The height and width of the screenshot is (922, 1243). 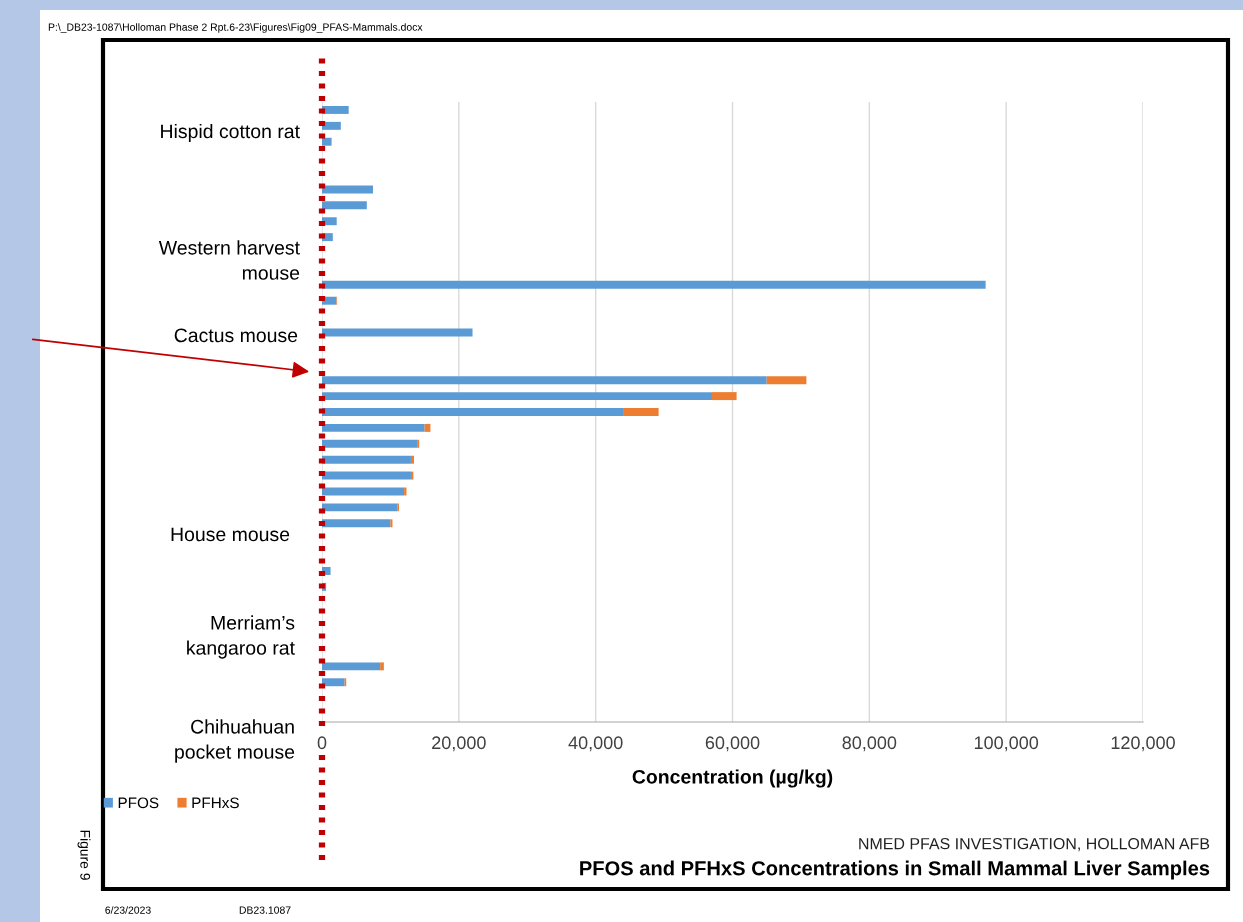 What do you see at coordinates (235, 741) in the screenshot?
I see `text: Chihuahuan pocket mouse` at bounding box center [235, 741].